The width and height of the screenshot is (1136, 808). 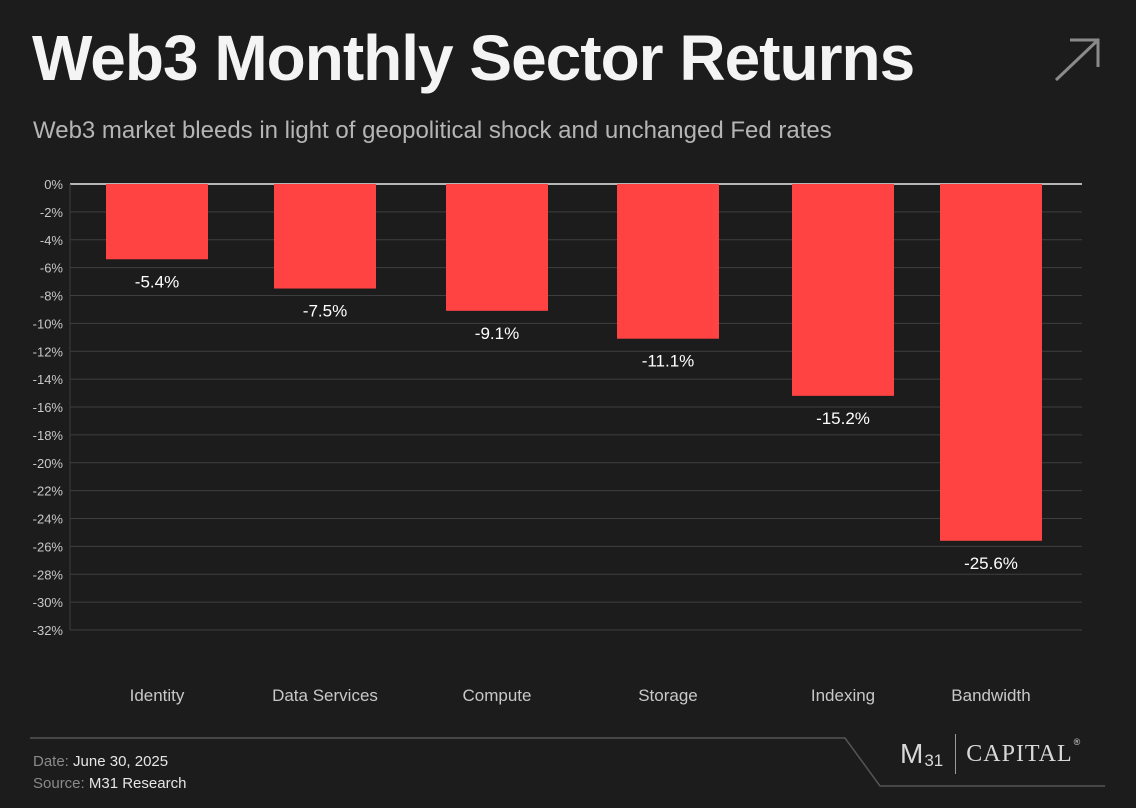 What do you see at coordinates (934, 760) in the screenshot?
I see `logo-31: 31` at bounding box center [934, 760].